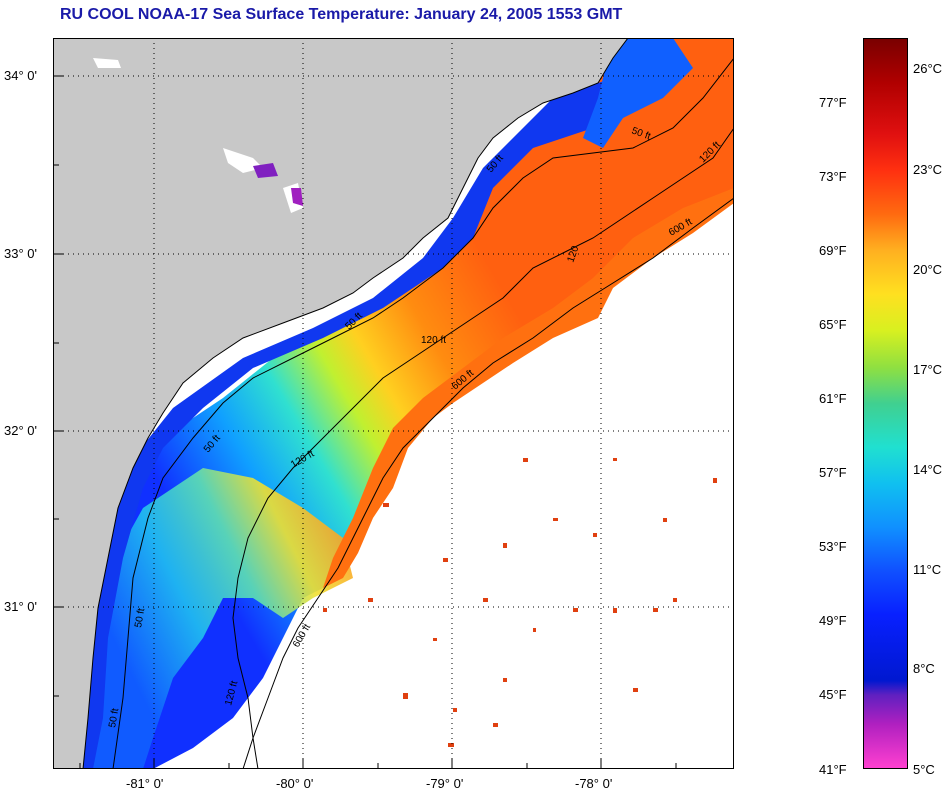 The image size is (952, 793). Describe the element at coordinates (928, 269) in the screenshot. I see `colorbar-c-label: 20°C` at that location.